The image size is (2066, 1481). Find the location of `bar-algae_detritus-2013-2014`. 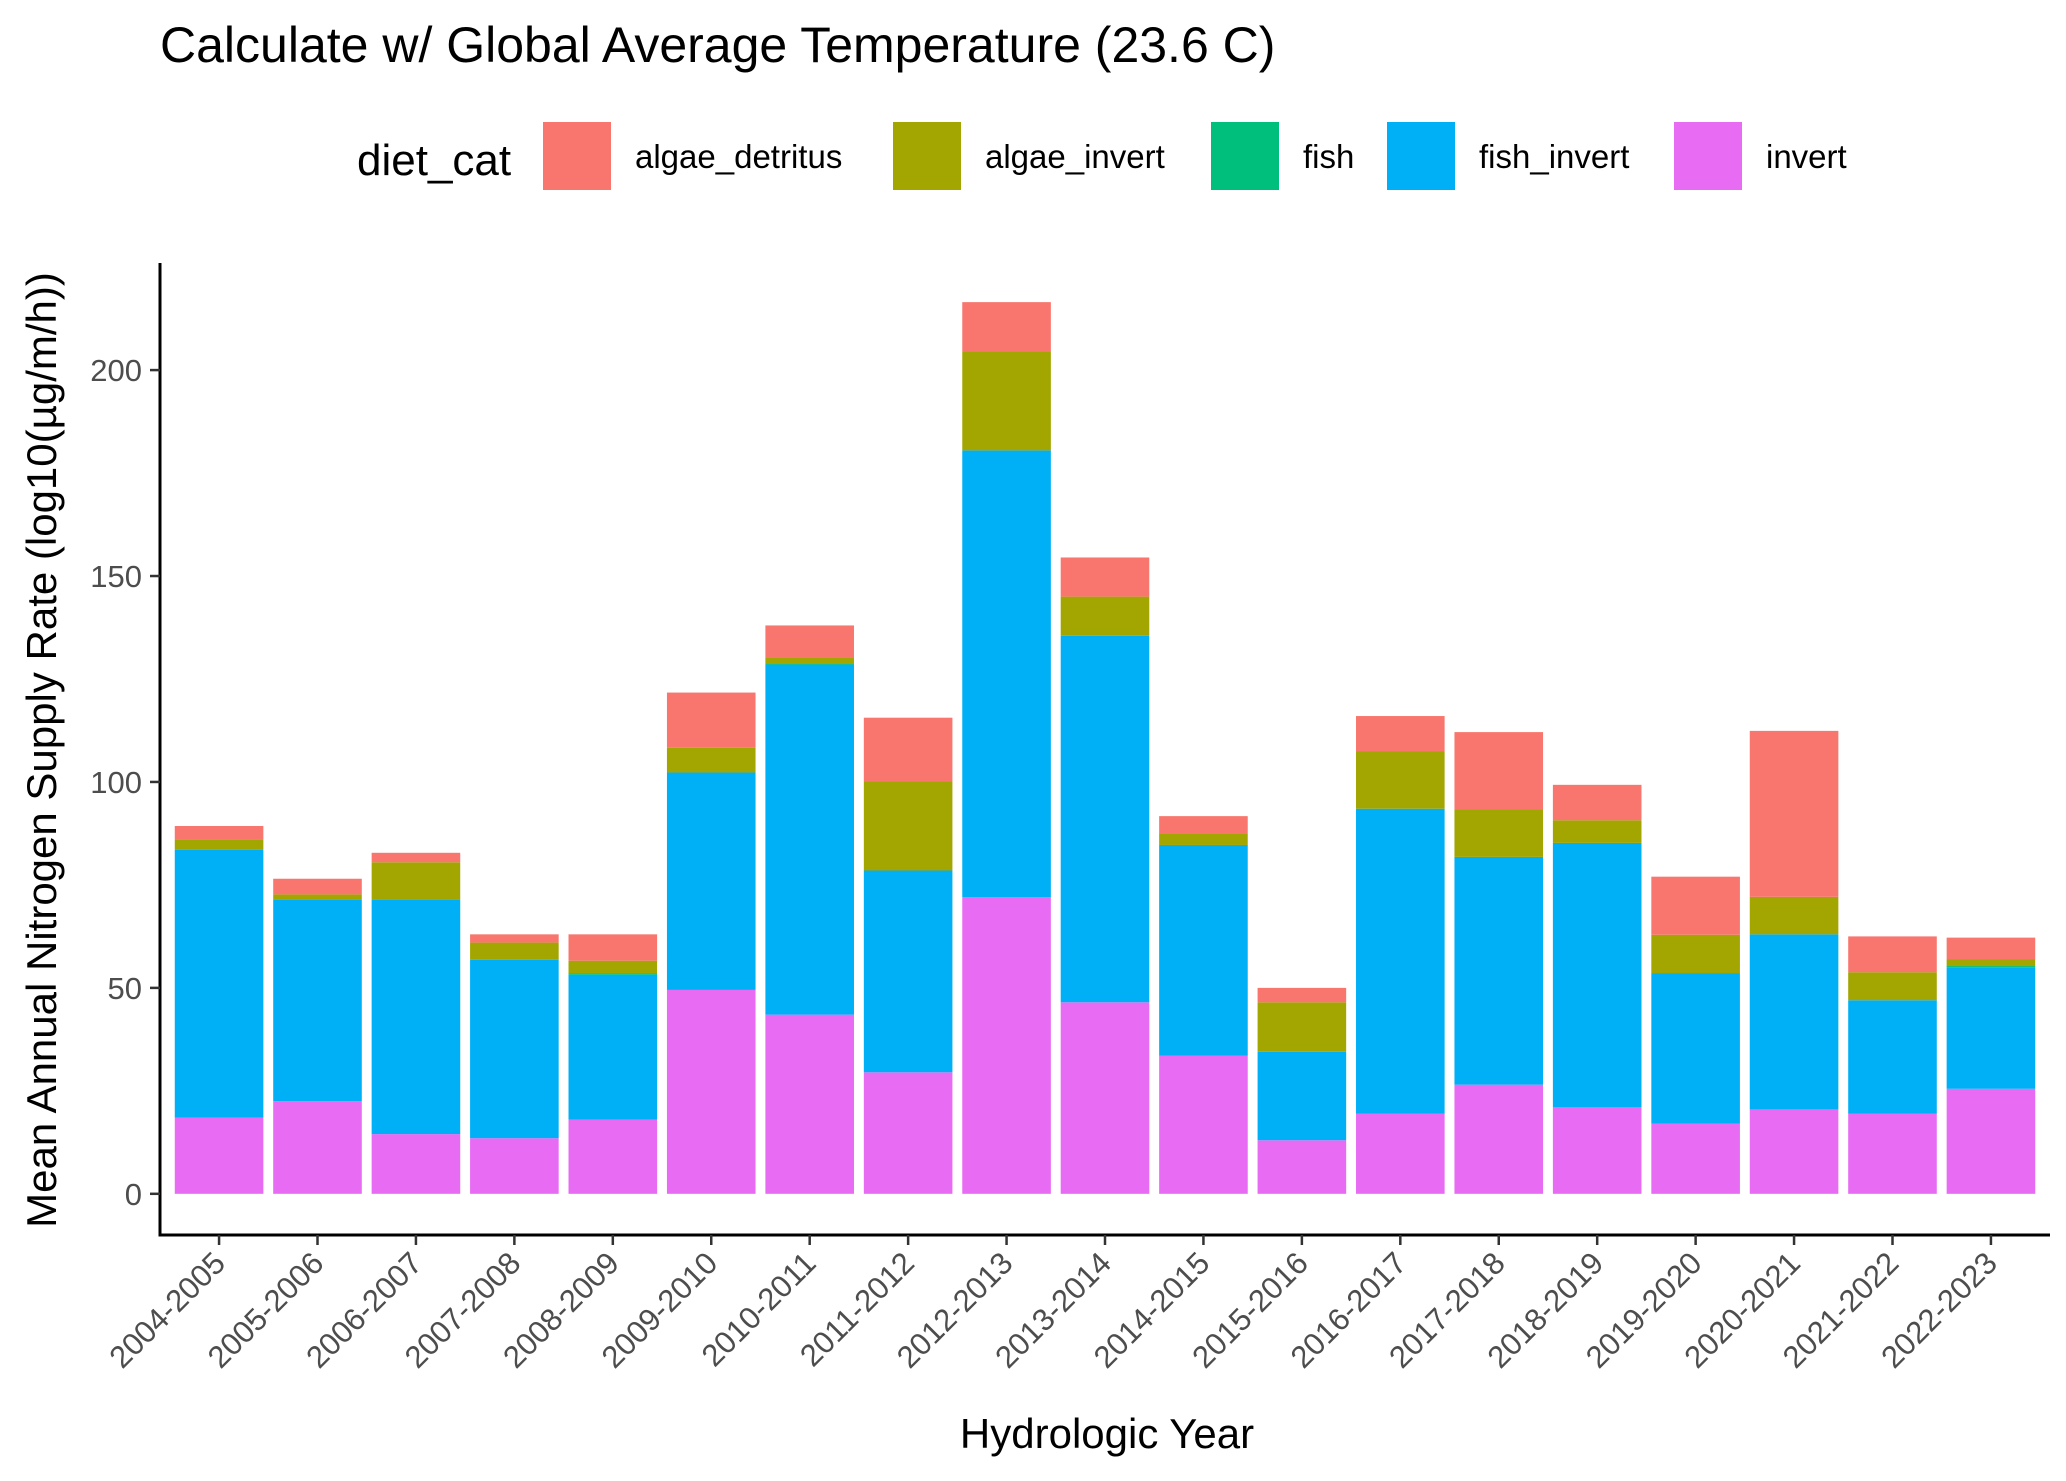

bar-algae_detritus-2013-2014 is located at coordinates (1105, 577).